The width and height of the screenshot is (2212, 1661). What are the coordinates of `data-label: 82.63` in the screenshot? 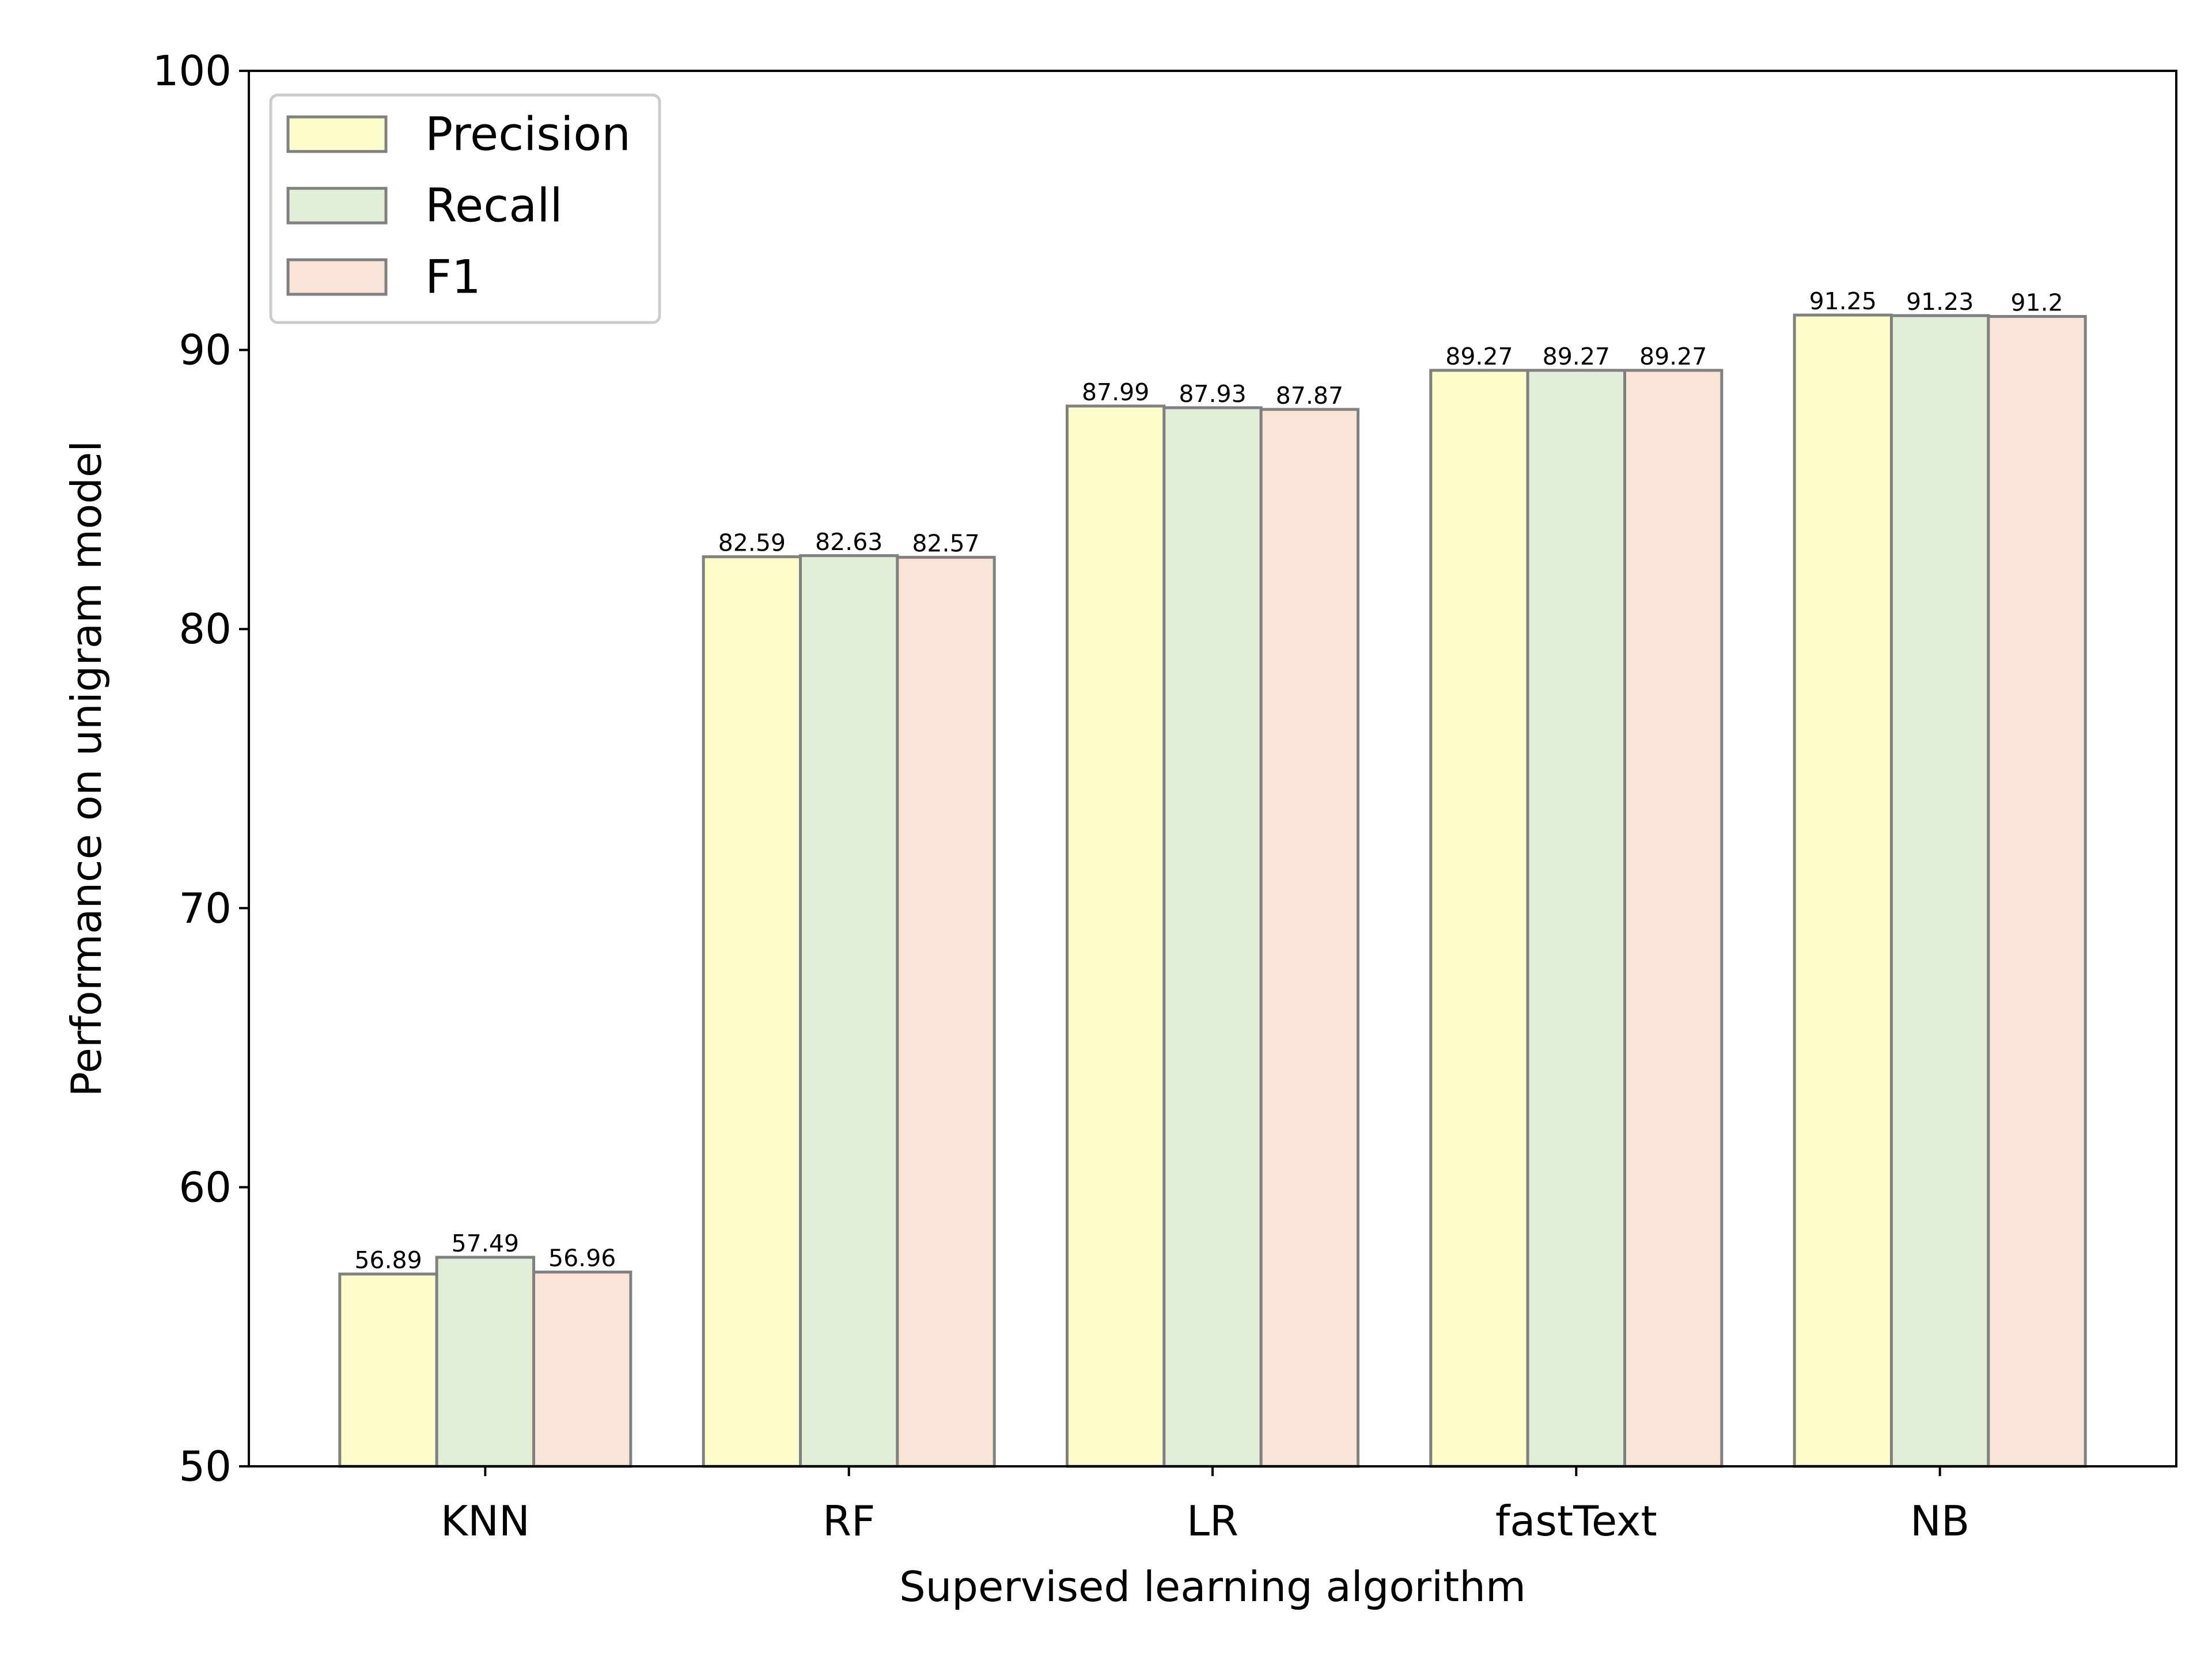 It's located at (848, 542).